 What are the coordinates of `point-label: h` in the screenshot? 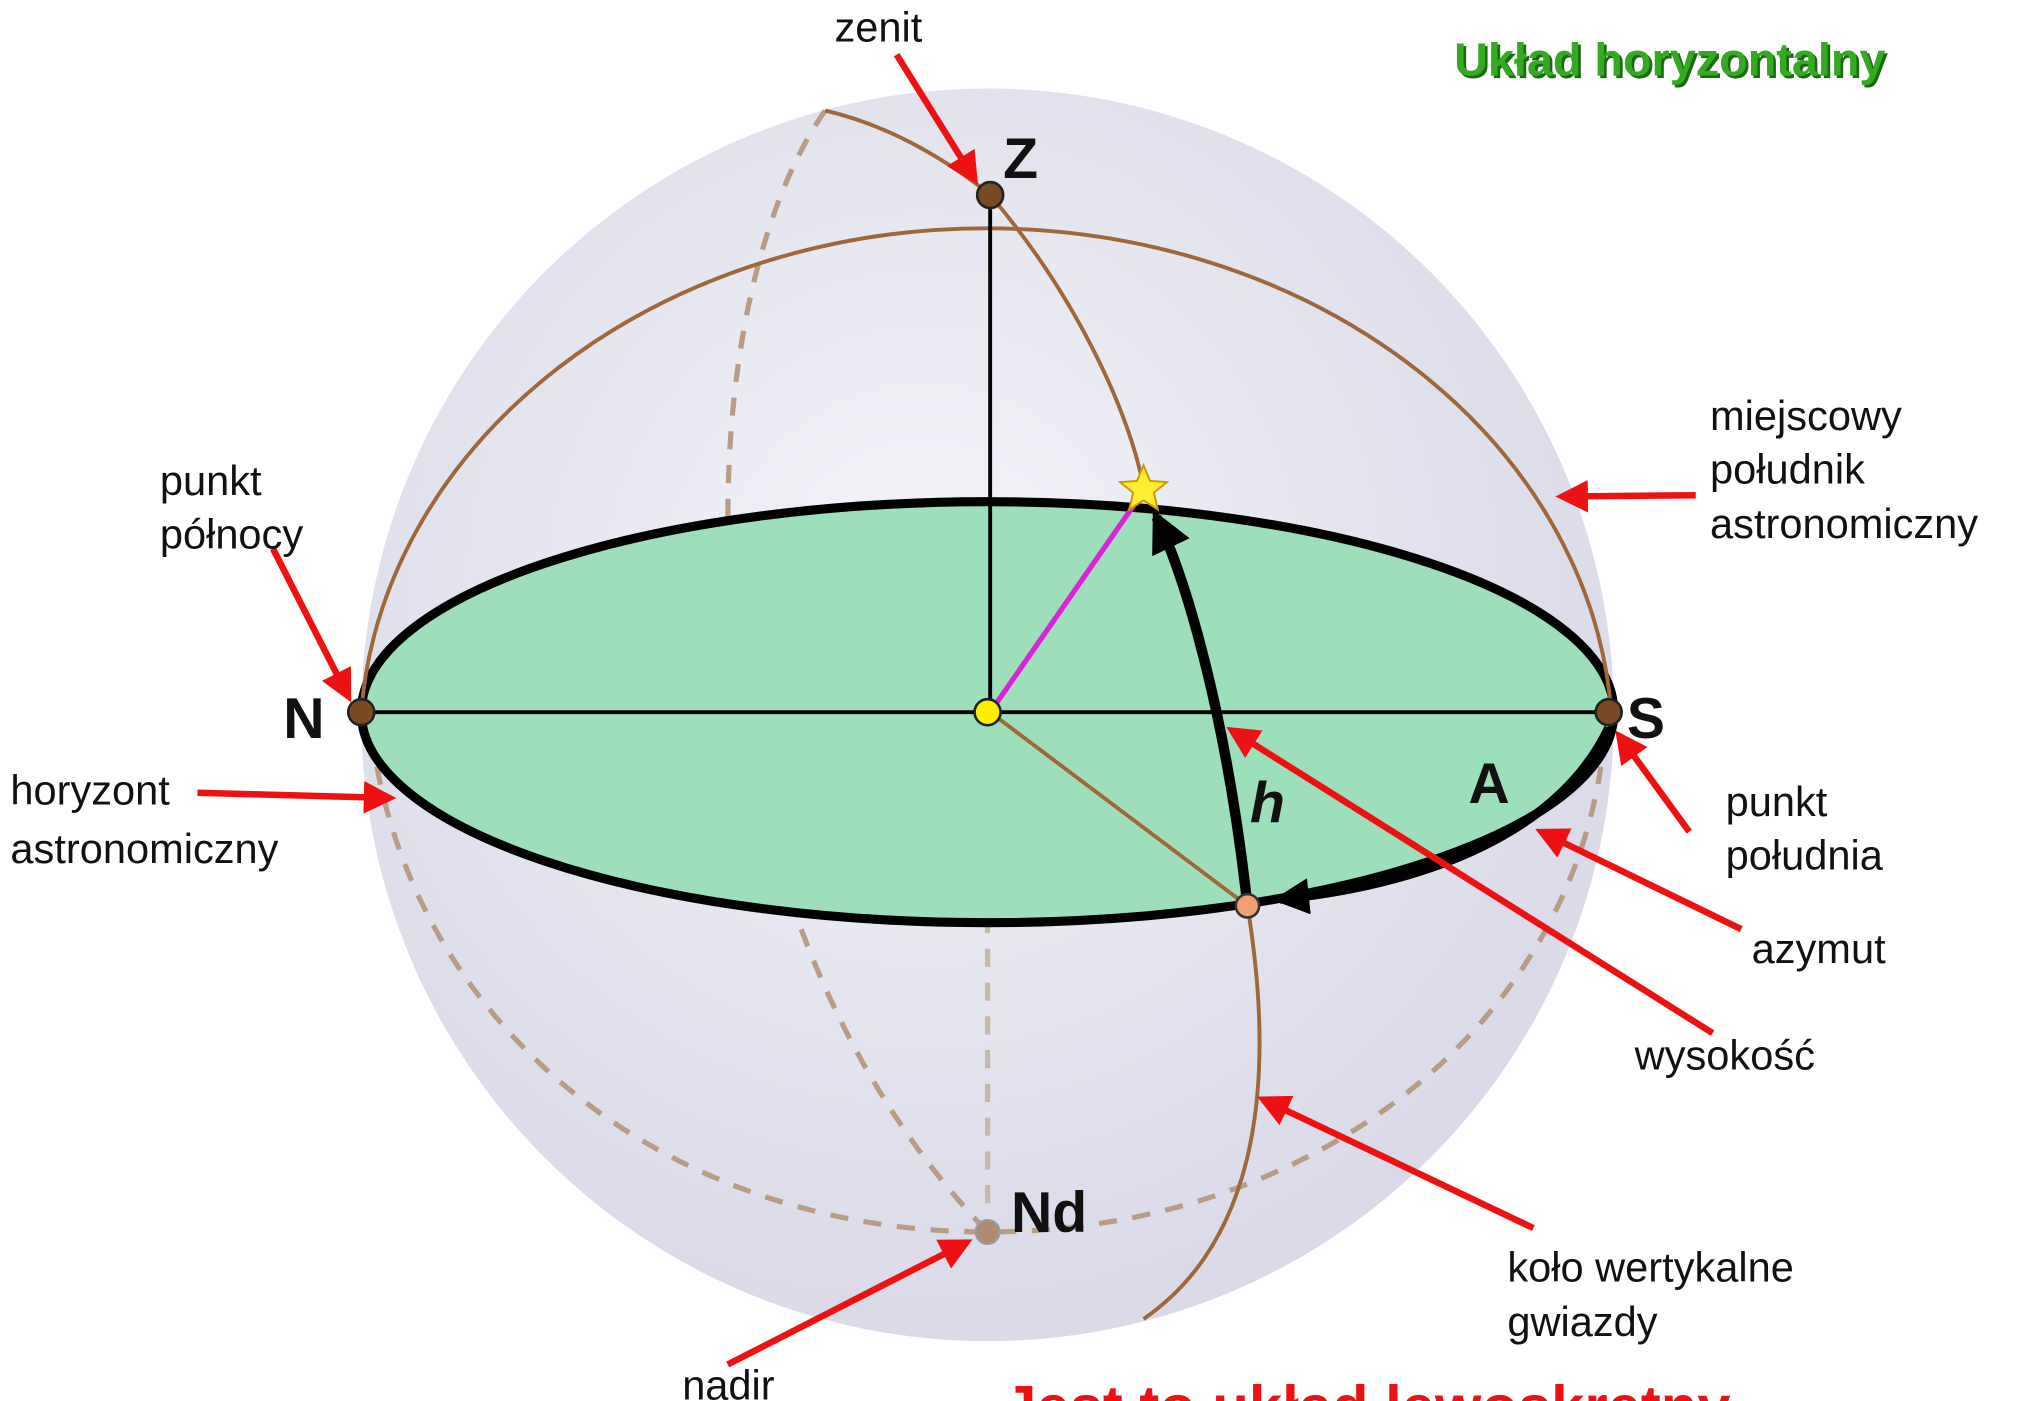 It's located at (1267, 804).